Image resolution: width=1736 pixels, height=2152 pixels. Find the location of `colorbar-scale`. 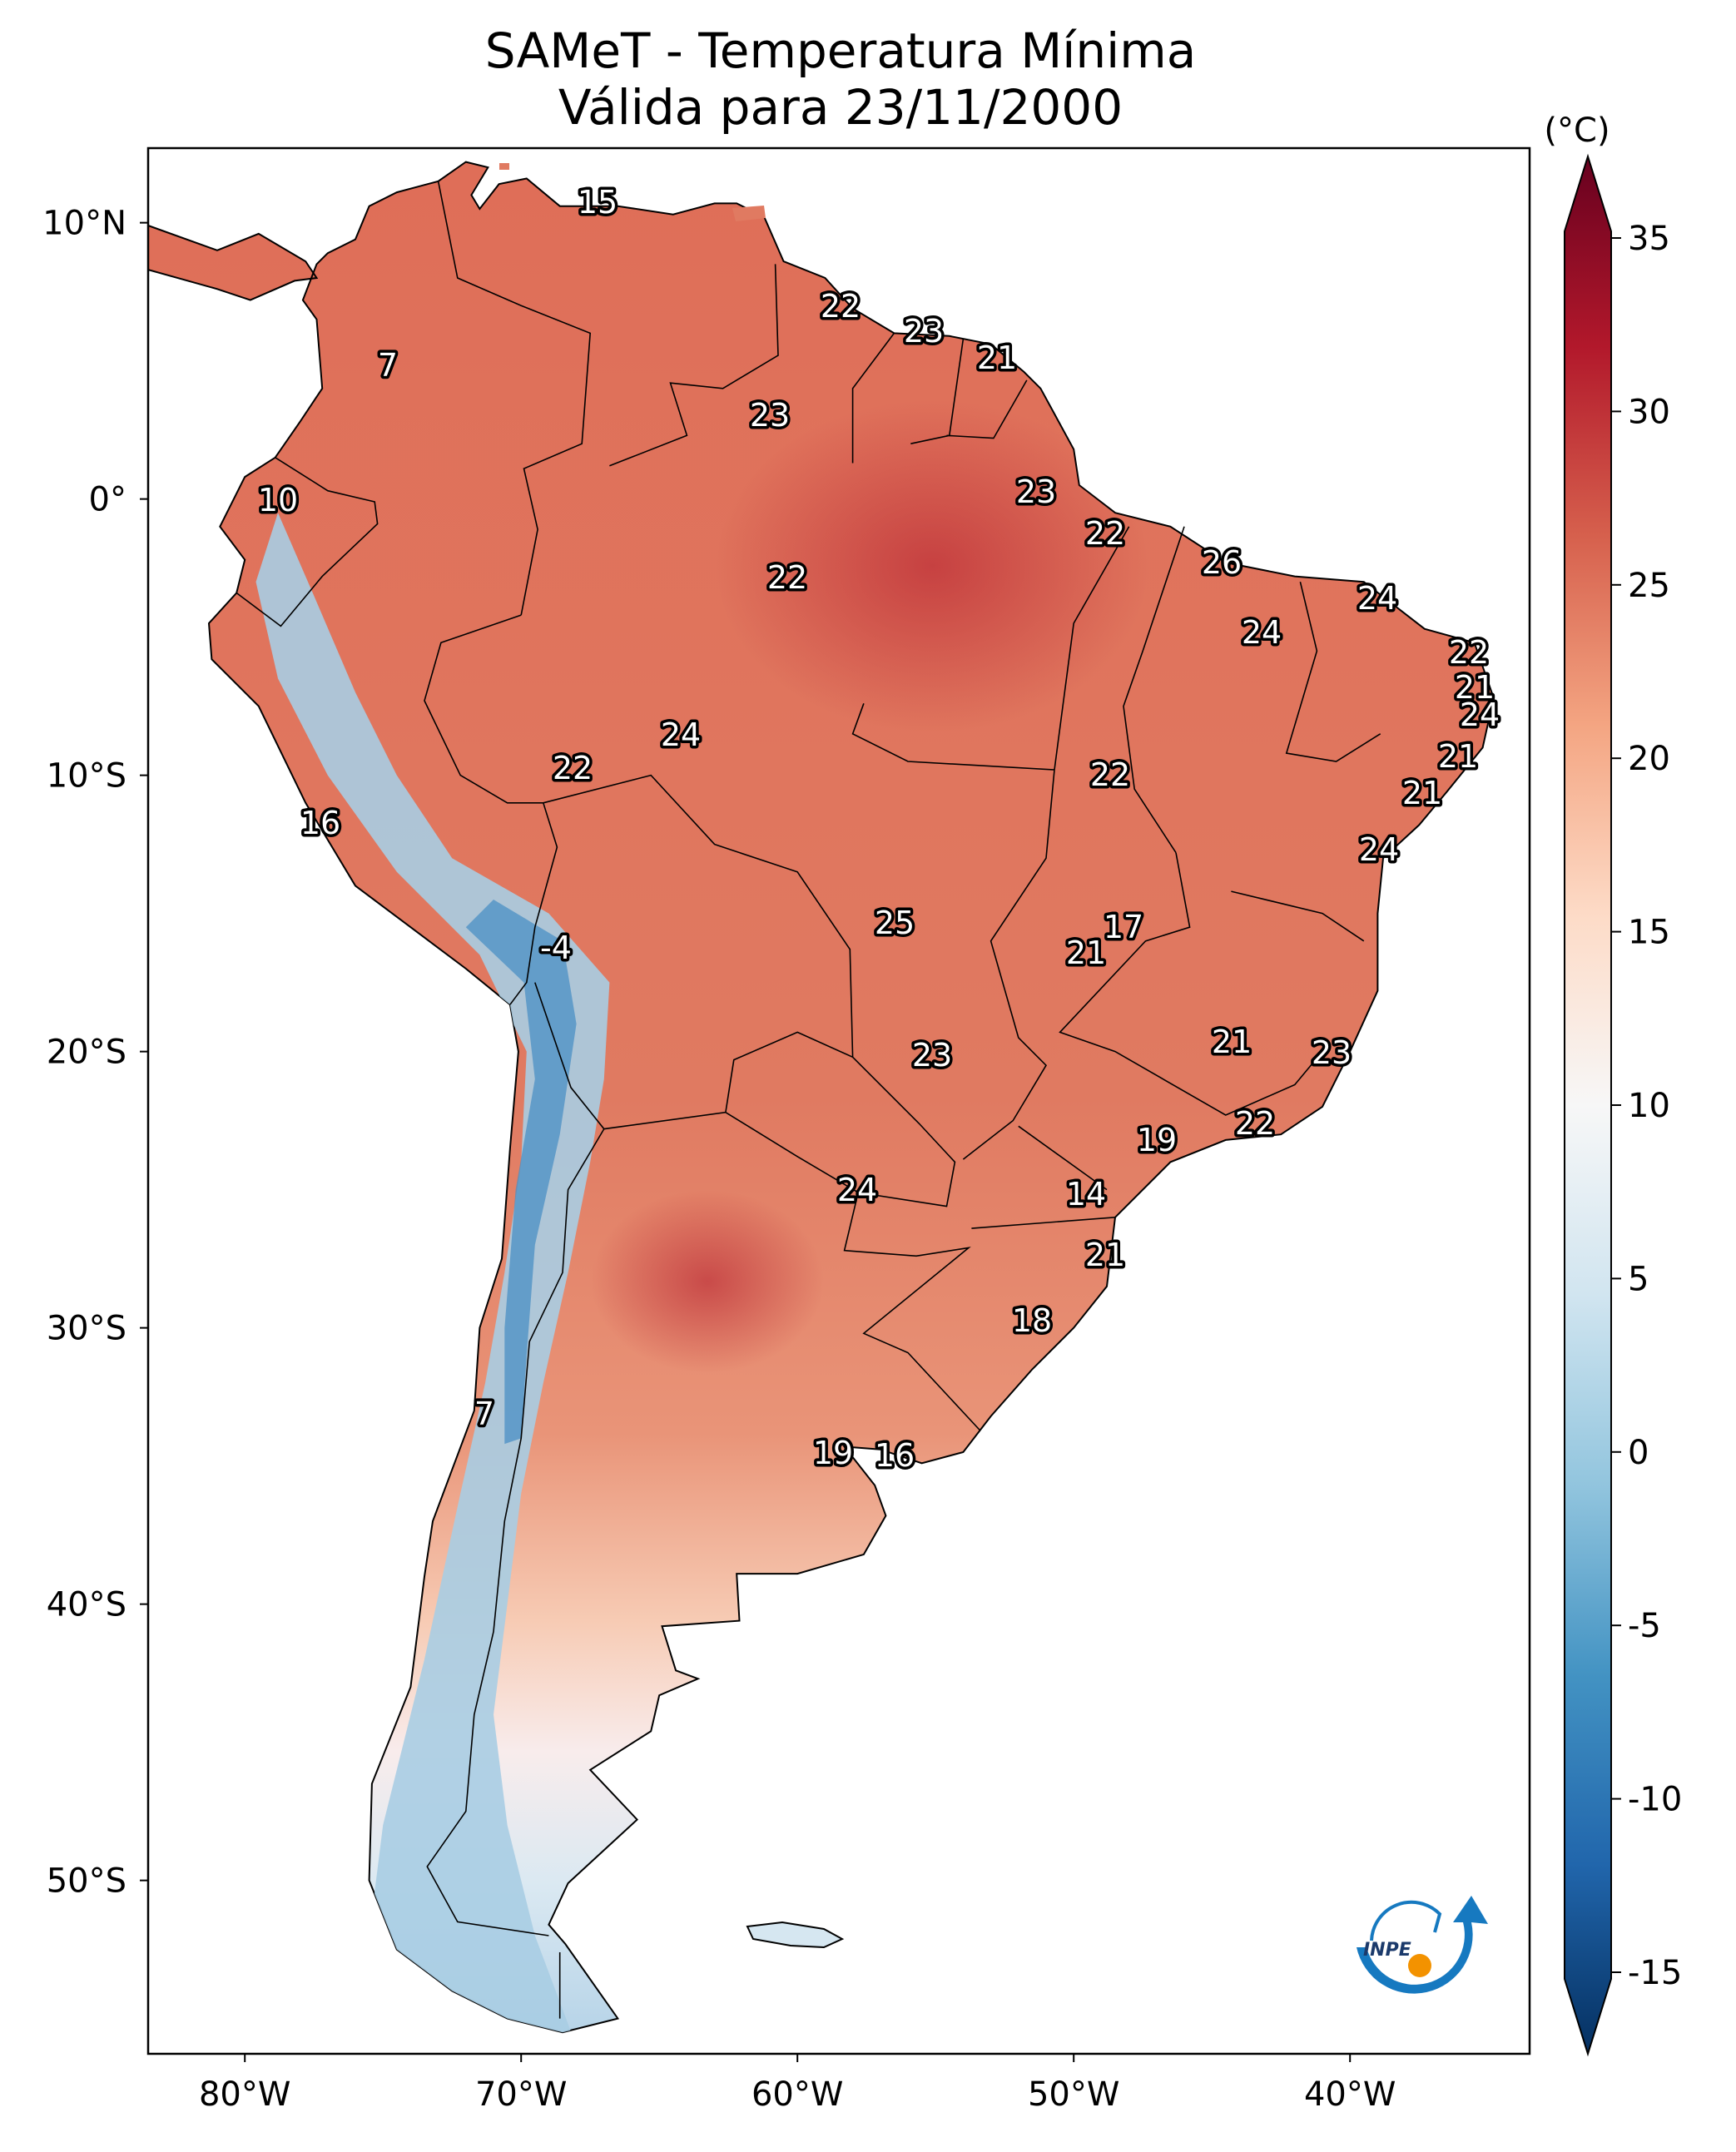

colorbar-scale is located at coordinates (1588, 1105).